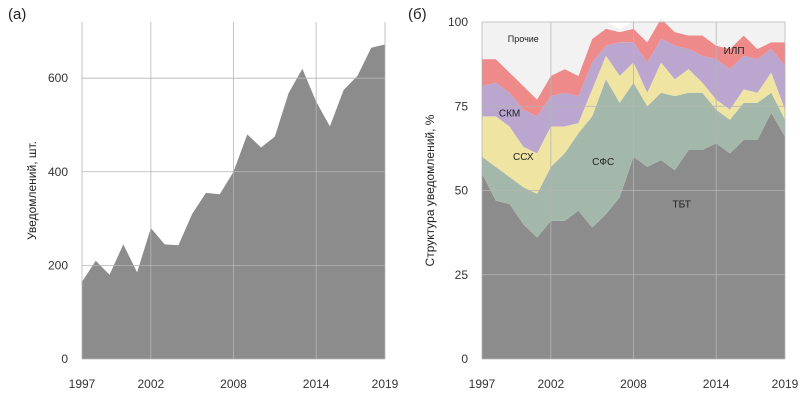 This screenshot has height=405, width=800. Describe the element at coordinates (603, 162) in the screenshot. I see `series-label: СФС` at that location.